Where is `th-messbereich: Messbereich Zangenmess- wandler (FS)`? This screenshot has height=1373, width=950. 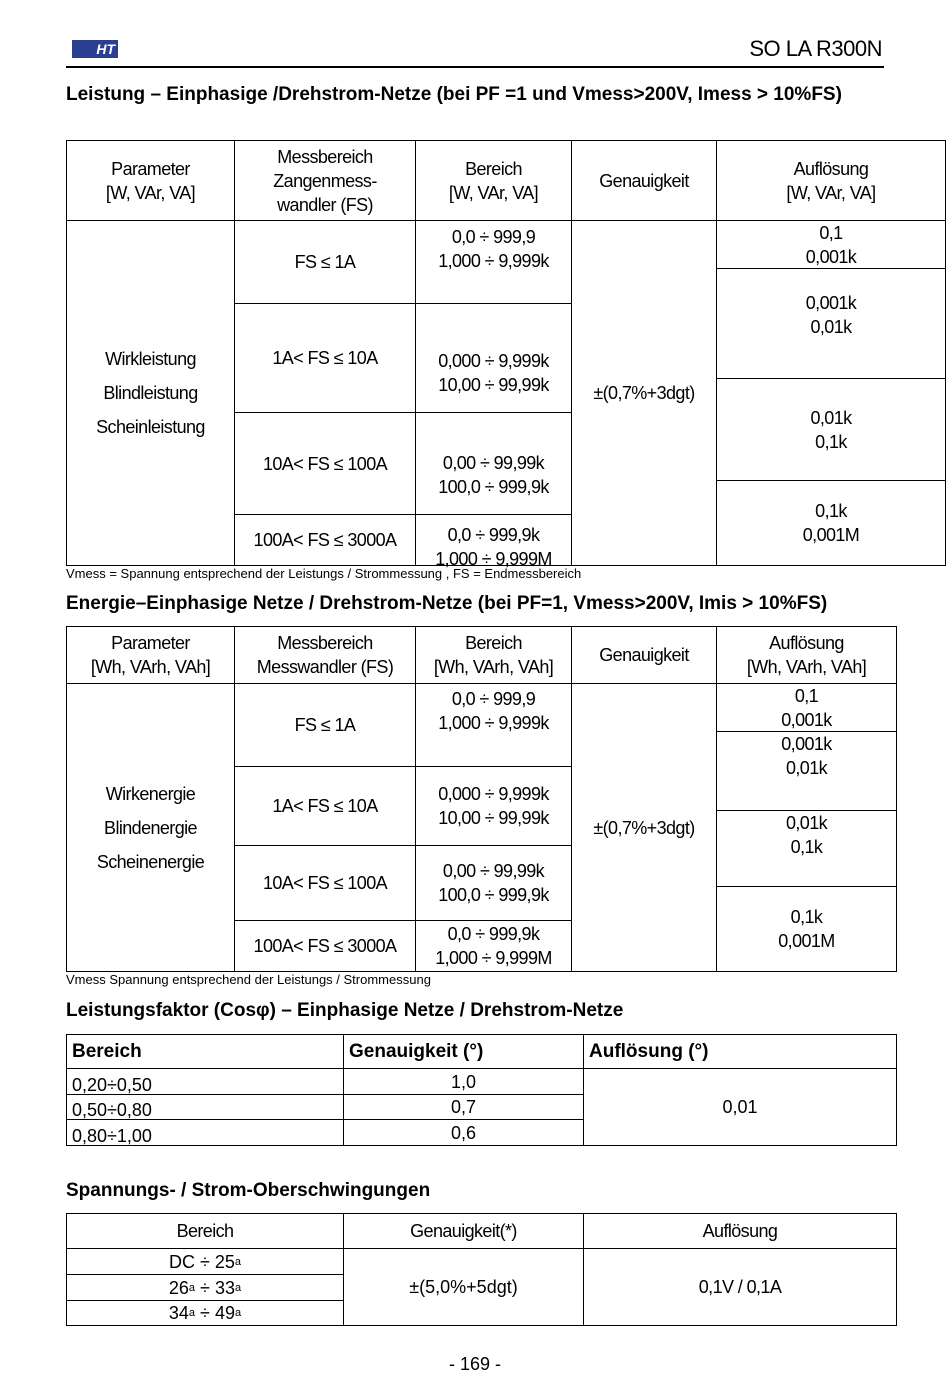 th-messbereich: Messbereich Zangenmess- wandler (FS) is located at coordinates (325, 180).